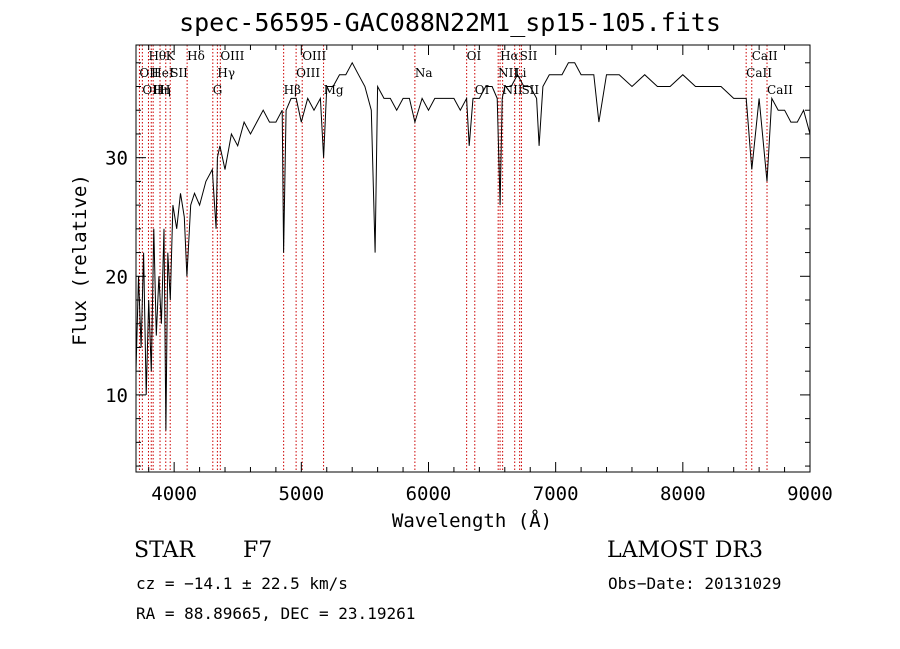 This screenshot has height=649, width=900. What do you see at coordinates (174, 494) in the screenshot?
I see `x-tick-label: 4000` at bounding box center [174, 494].